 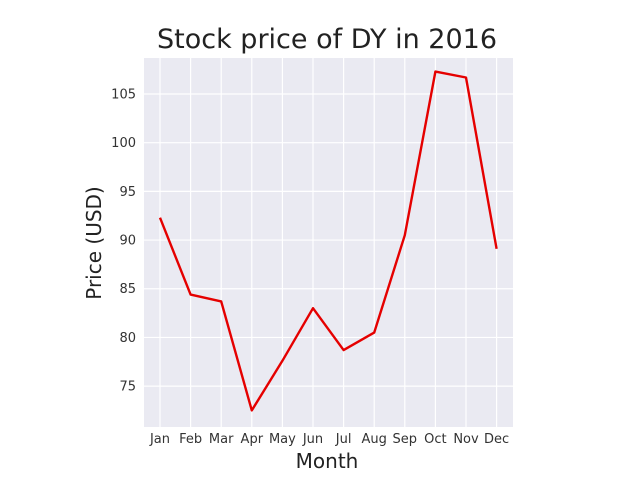 I want to click on x-tick-label: May, so click(x=282, y=439).